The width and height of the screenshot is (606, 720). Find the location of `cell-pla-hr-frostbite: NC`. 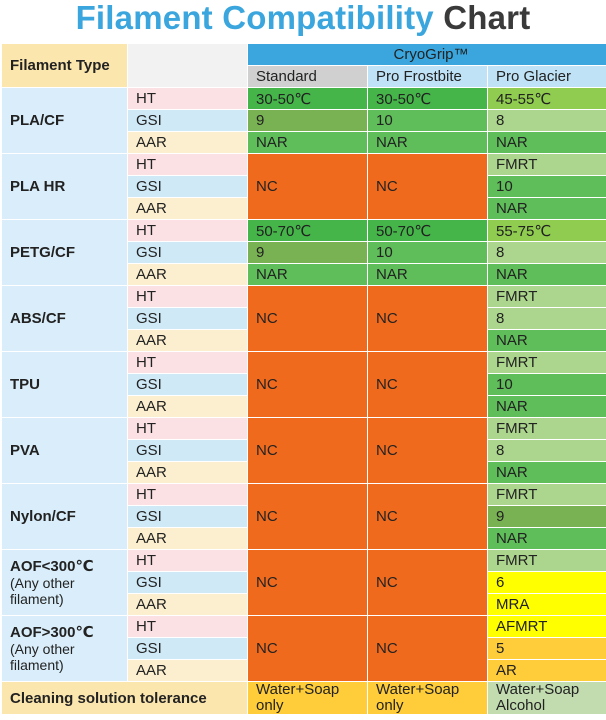

cell-pla-hr-frostbite: NC is located at coordinates (427, 186).